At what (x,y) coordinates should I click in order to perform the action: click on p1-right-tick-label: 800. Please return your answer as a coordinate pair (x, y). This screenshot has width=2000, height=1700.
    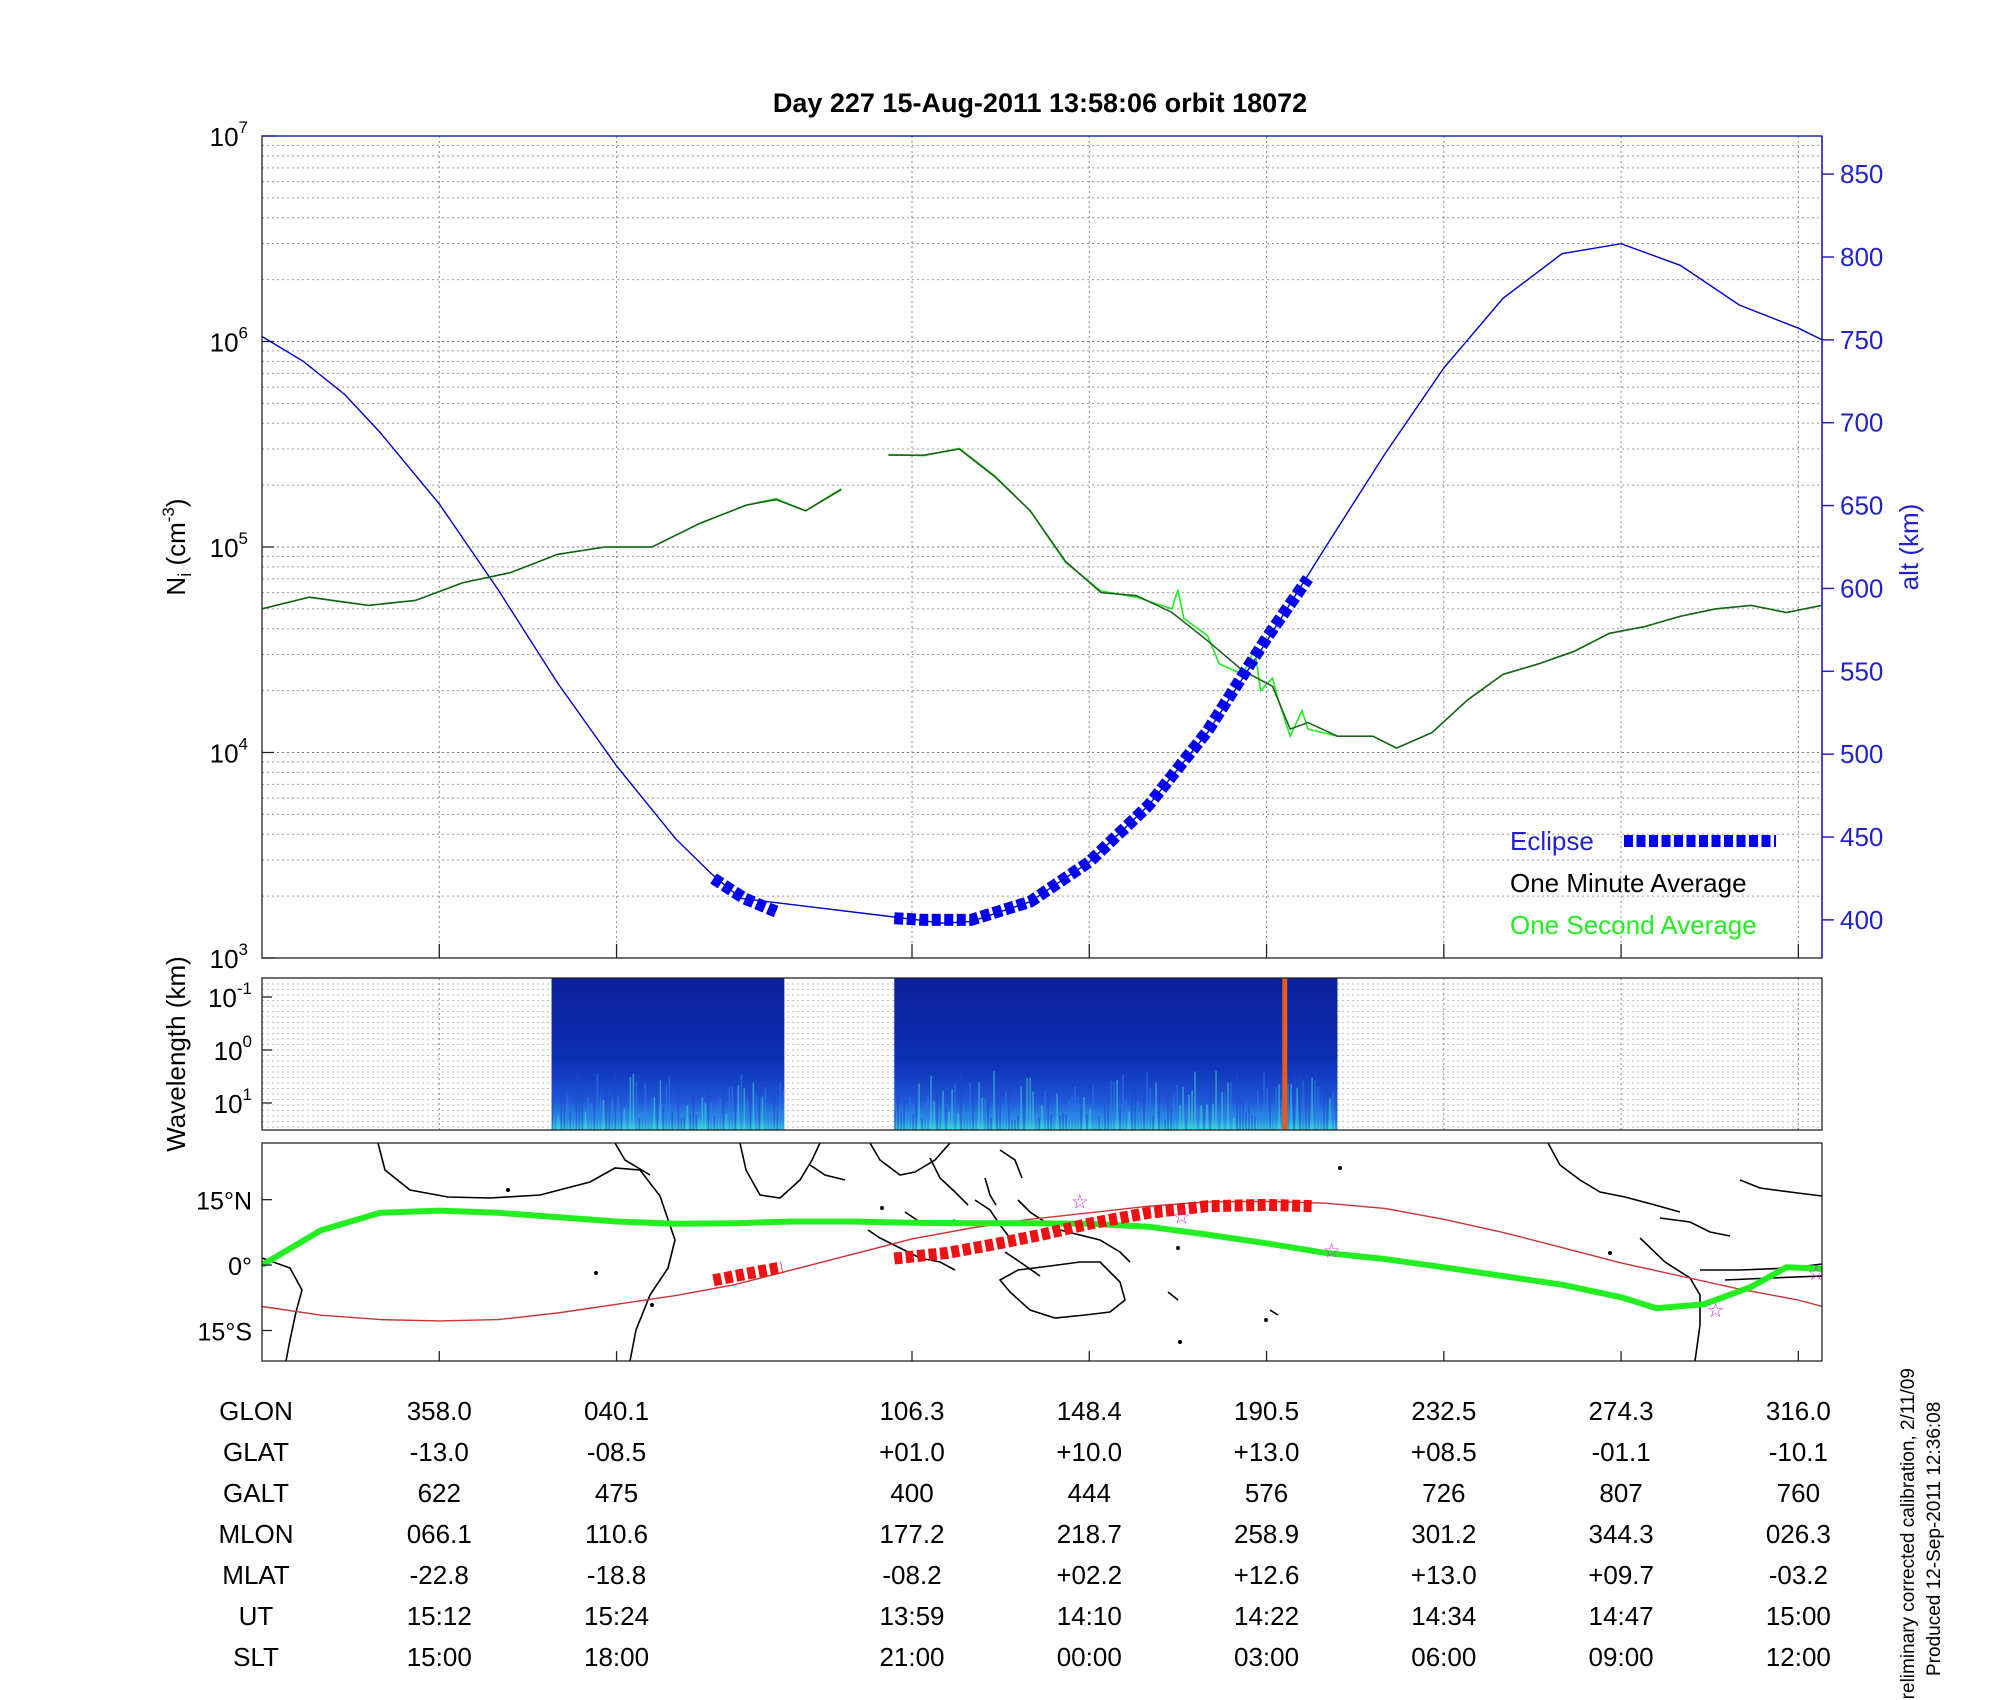
    Looking at the image, I should click on (1861, 257).